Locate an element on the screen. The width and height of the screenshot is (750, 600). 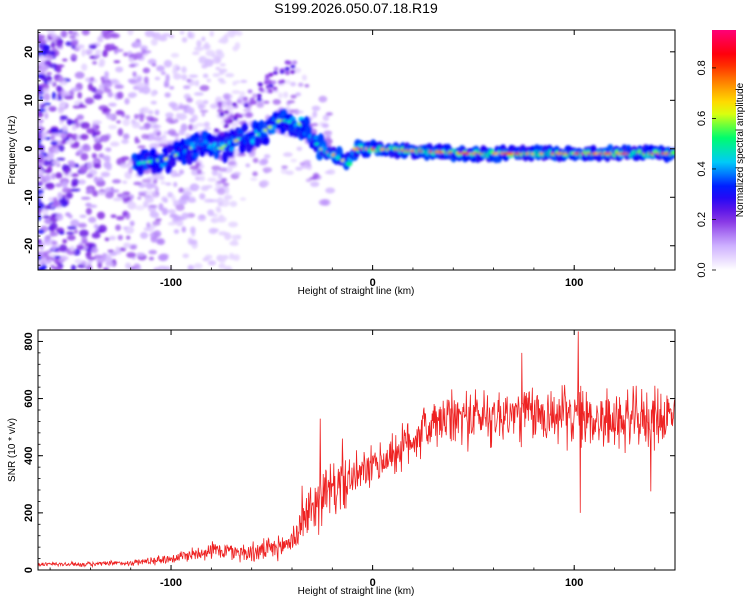
colorbar-tick-label: 0.8 is located at coordinates (702, 67).